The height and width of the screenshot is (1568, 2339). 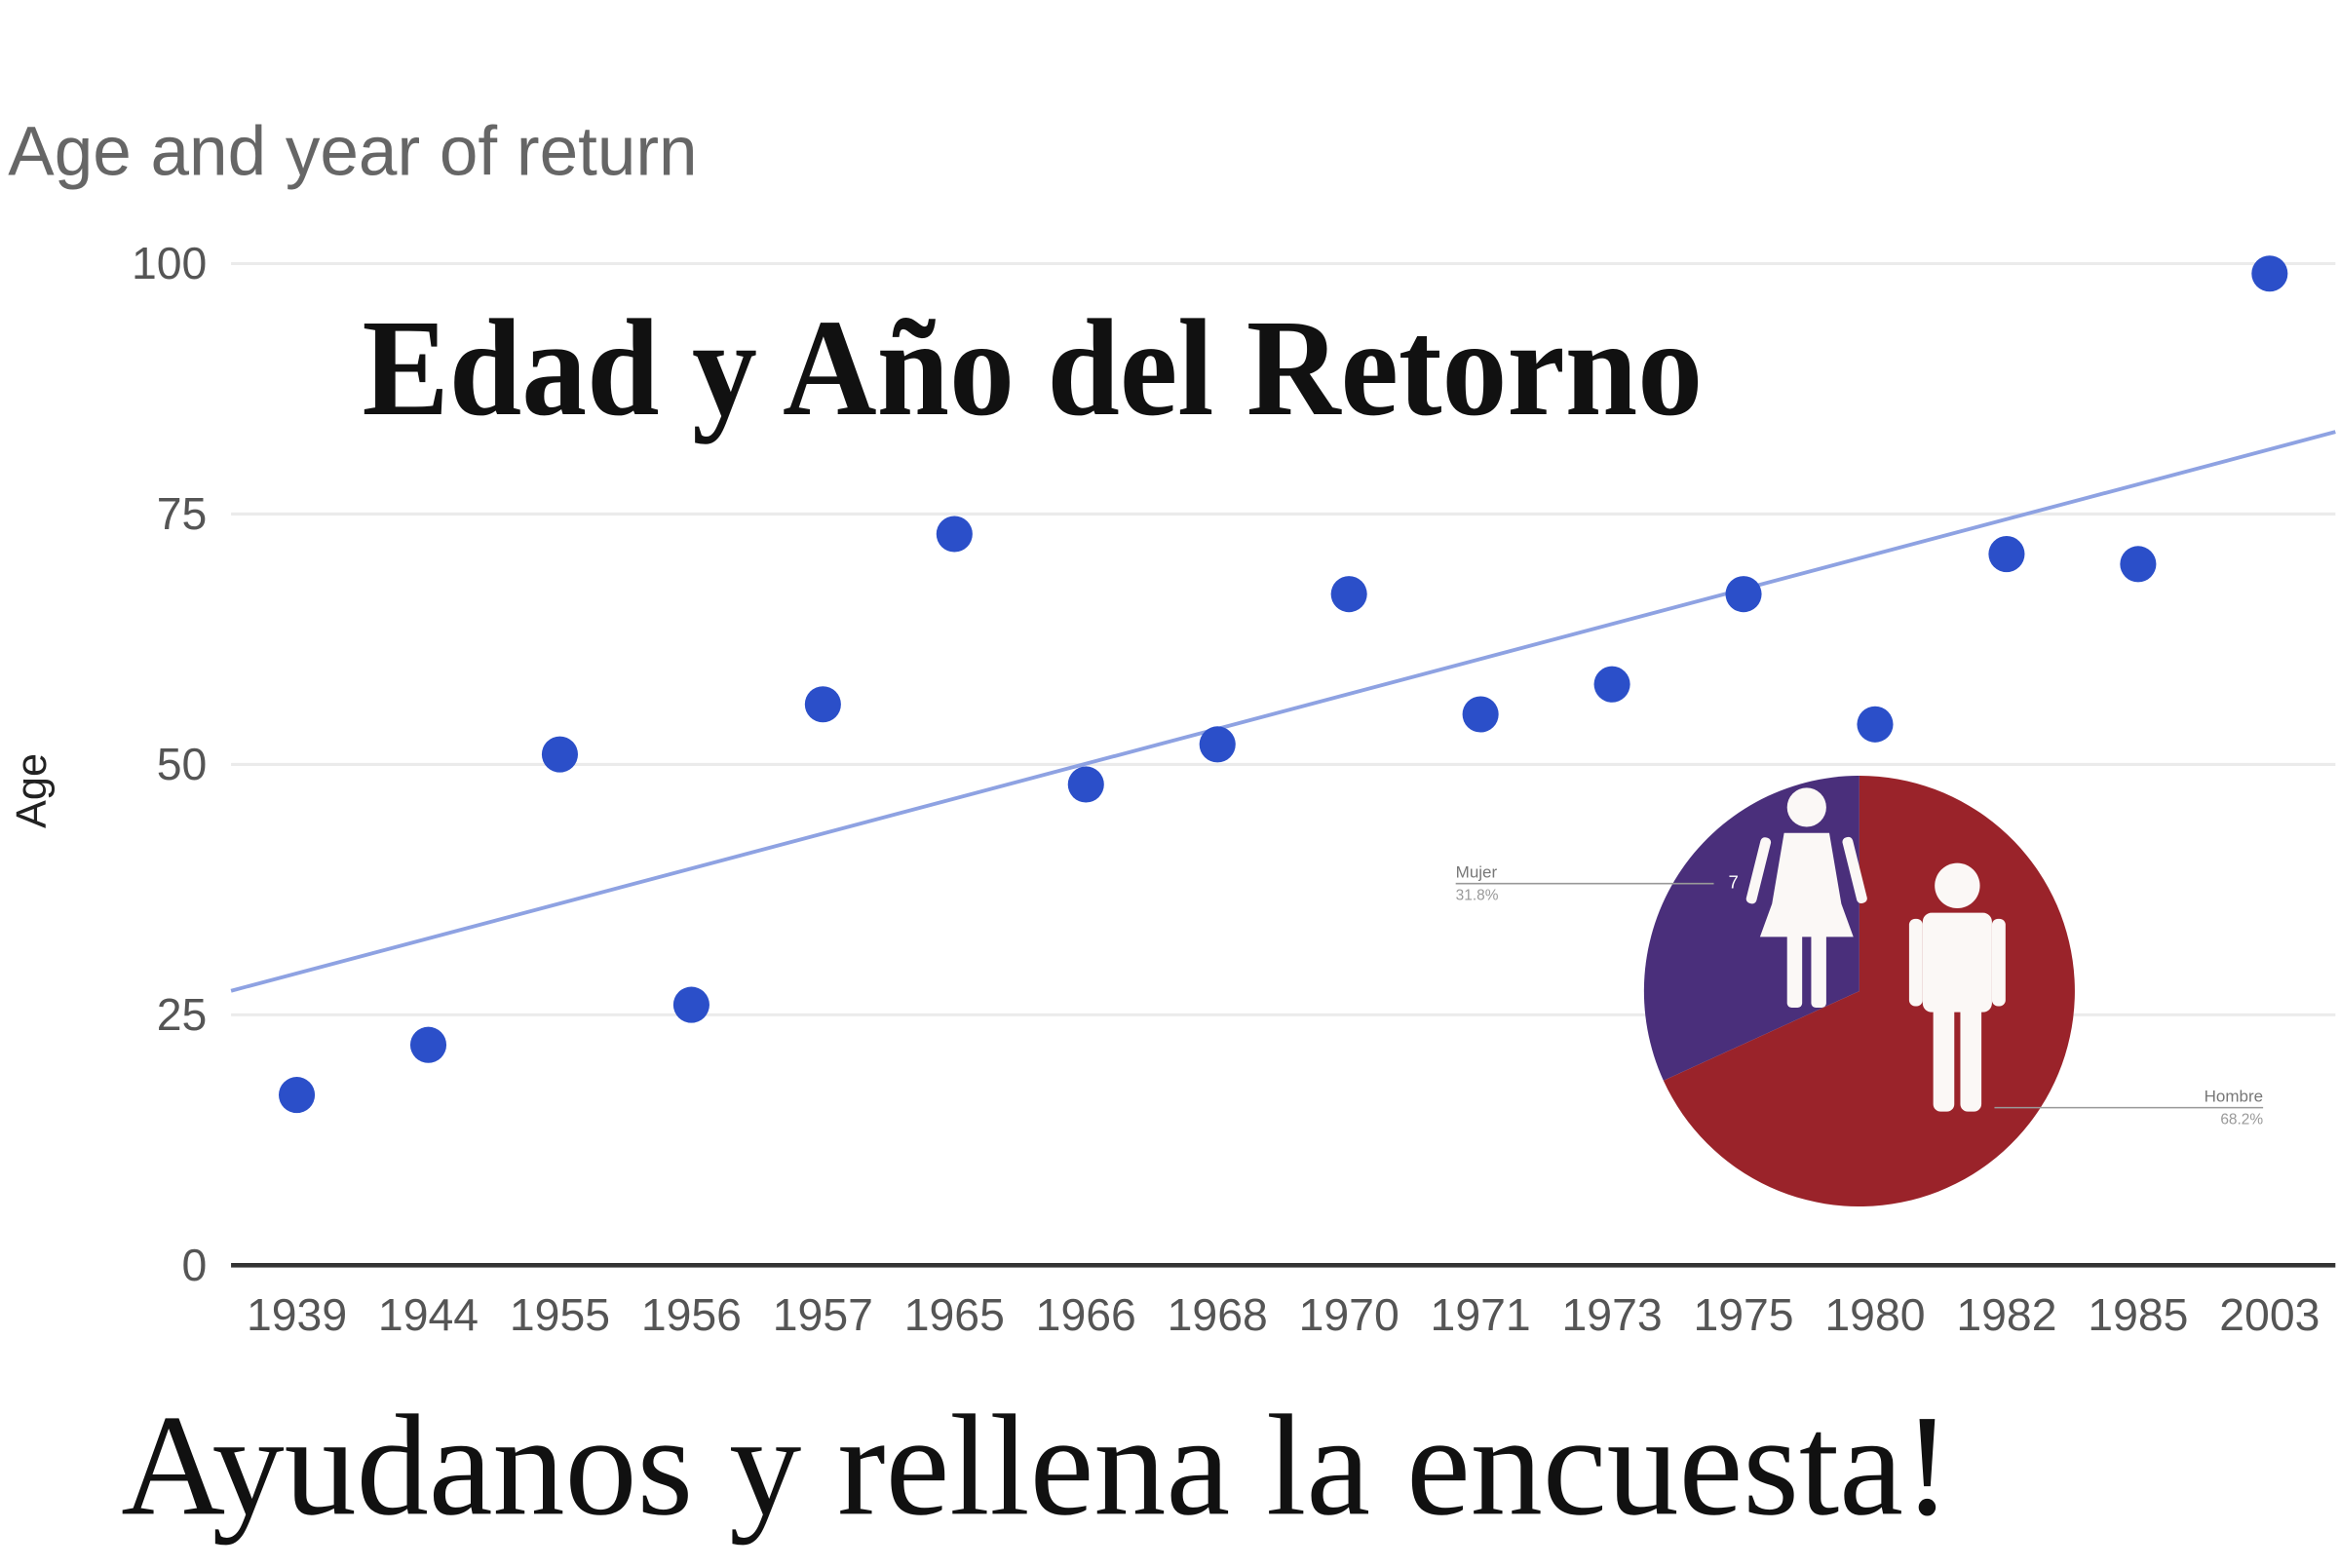 I want to click on x-tick-label: 1985, so click(x=2138, y=1314).